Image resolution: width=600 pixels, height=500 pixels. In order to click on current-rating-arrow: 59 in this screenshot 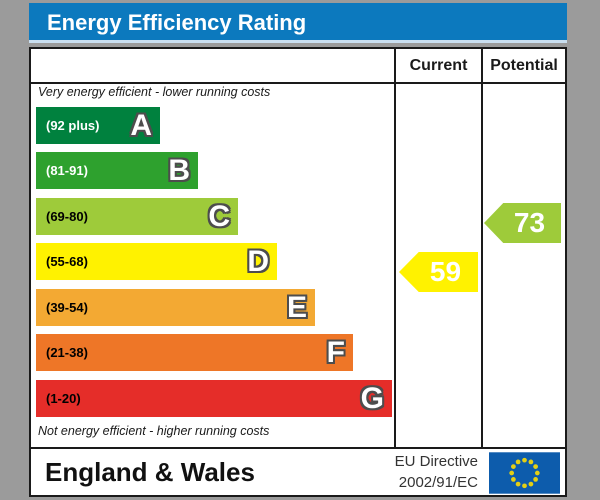, I will do `click(438, 272)`.